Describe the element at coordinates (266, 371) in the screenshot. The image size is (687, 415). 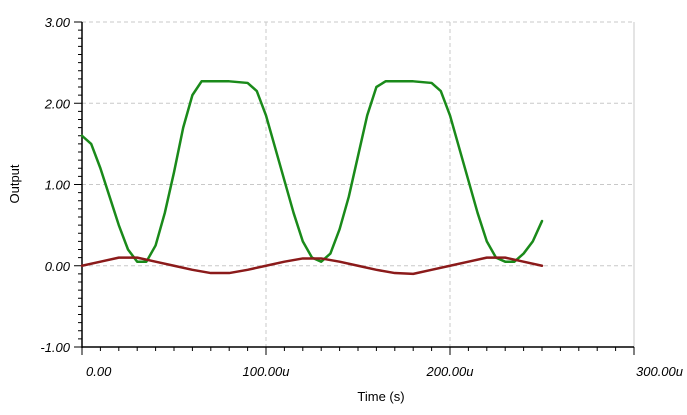
I see `x-tick-label: 100.00u` at that location.